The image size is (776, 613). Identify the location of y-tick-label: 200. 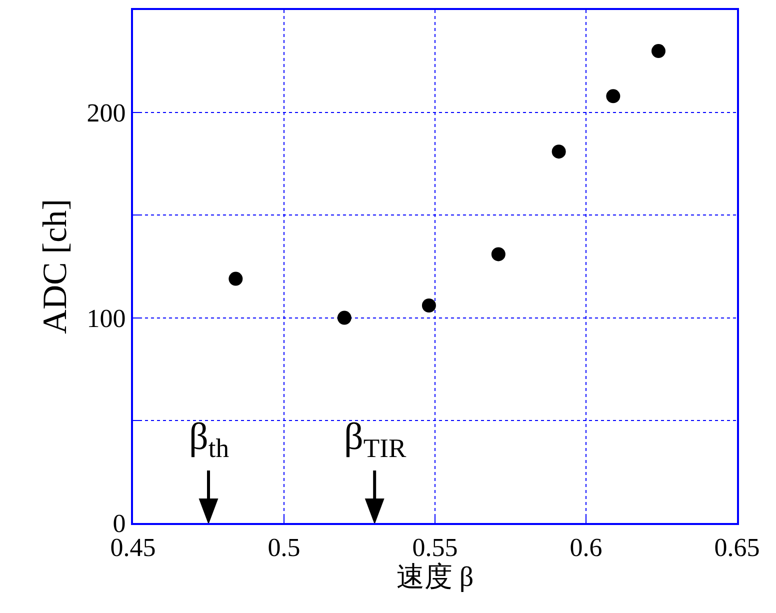
(106, 113).